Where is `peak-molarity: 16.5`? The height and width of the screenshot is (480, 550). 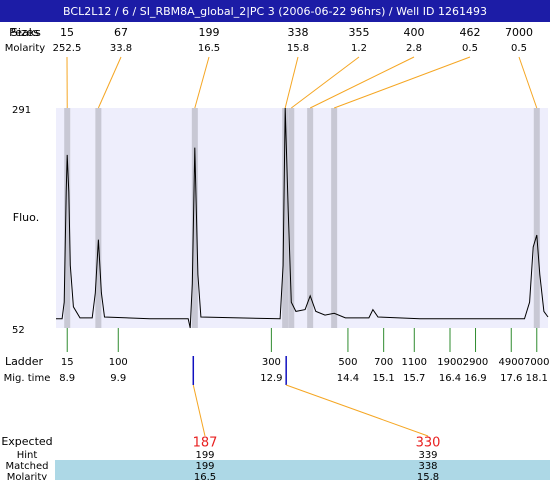
peak-molarity: 16.5 is located at coordinates (209, 48).